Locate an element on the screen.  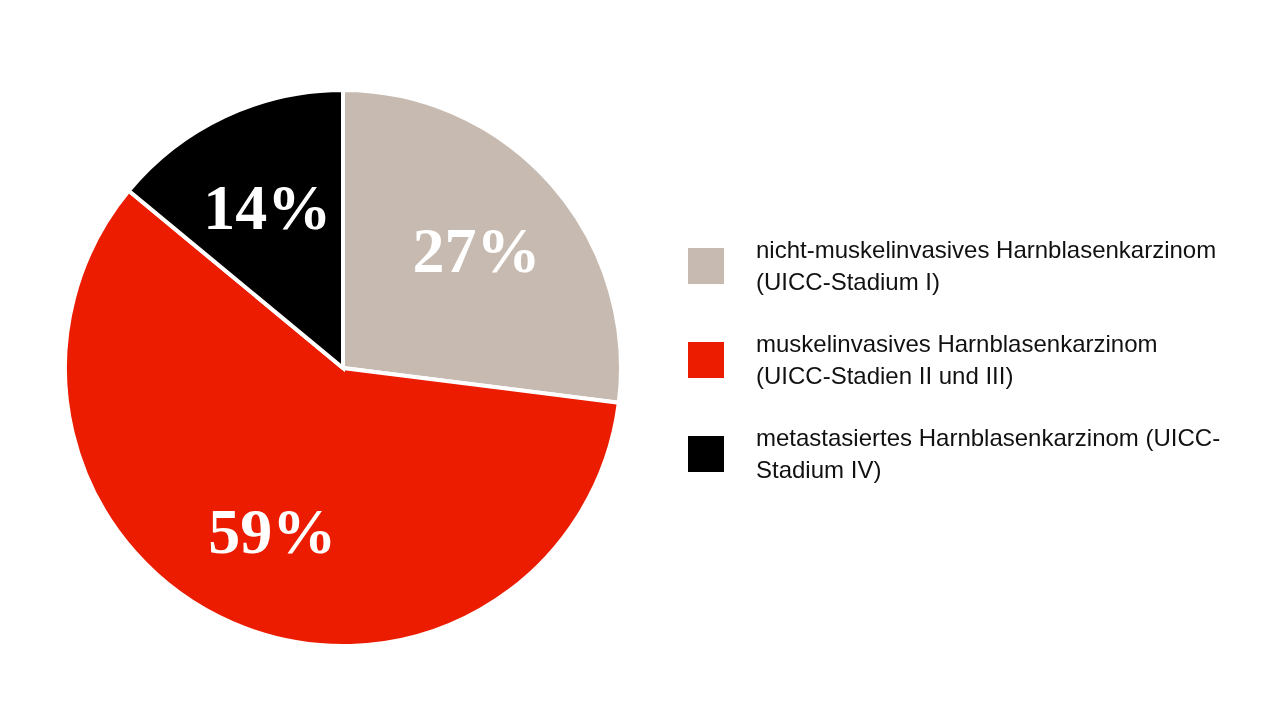
legend-label: metastasiertes Harnblasenkarzinom (UICC-Stadium IV) is located at coordinates (989, 454).